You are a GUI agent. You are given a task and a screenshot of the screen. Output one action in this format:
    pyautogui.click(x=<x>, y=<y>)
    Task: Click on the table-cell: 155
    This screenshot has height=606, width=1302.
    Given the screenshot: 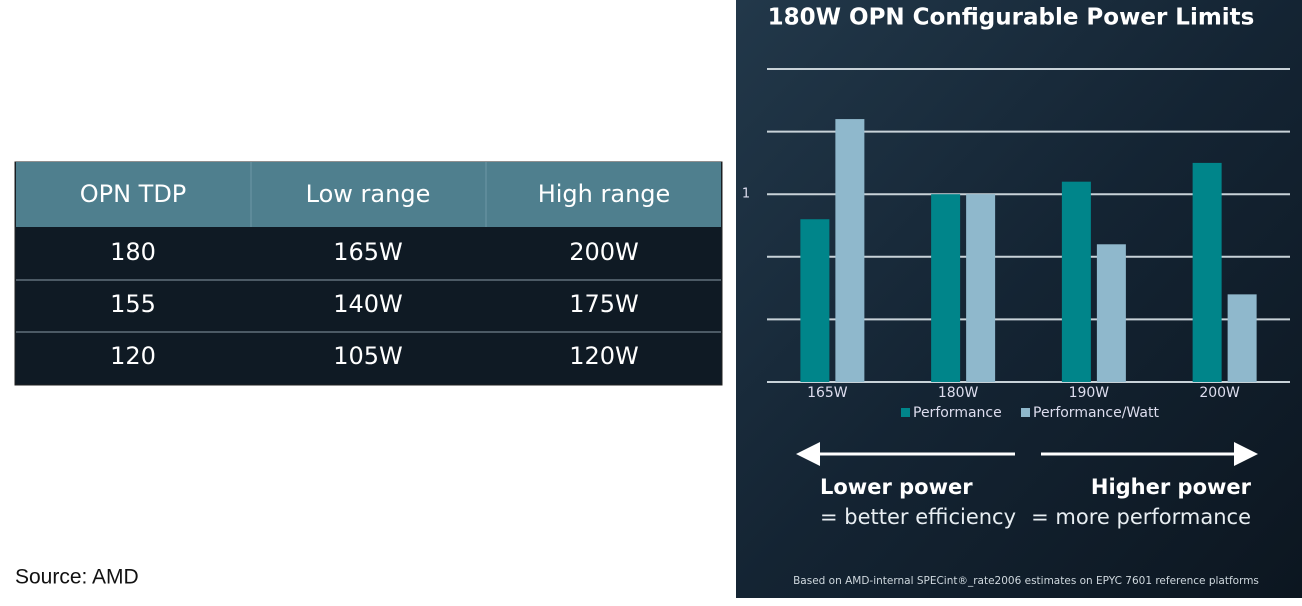 What is the action you would take?
    pyautogui.click(x=133, y=304)
    